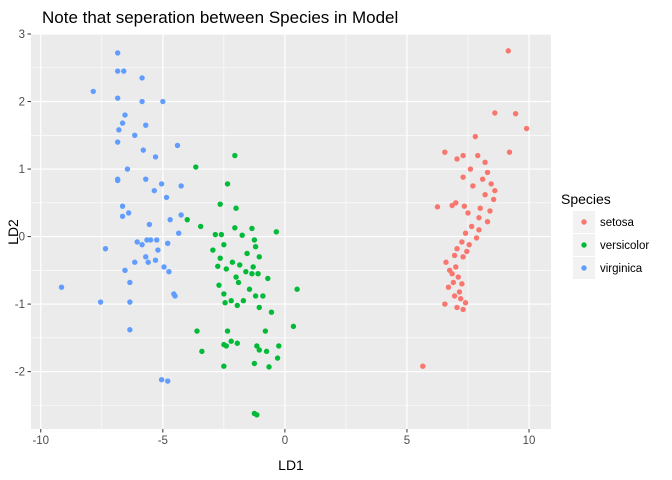  What do you see at coordinates (624, 246) in the screenshot?
I see `legend-label-versicolor: versicolor` at bounding box center [624, 246].